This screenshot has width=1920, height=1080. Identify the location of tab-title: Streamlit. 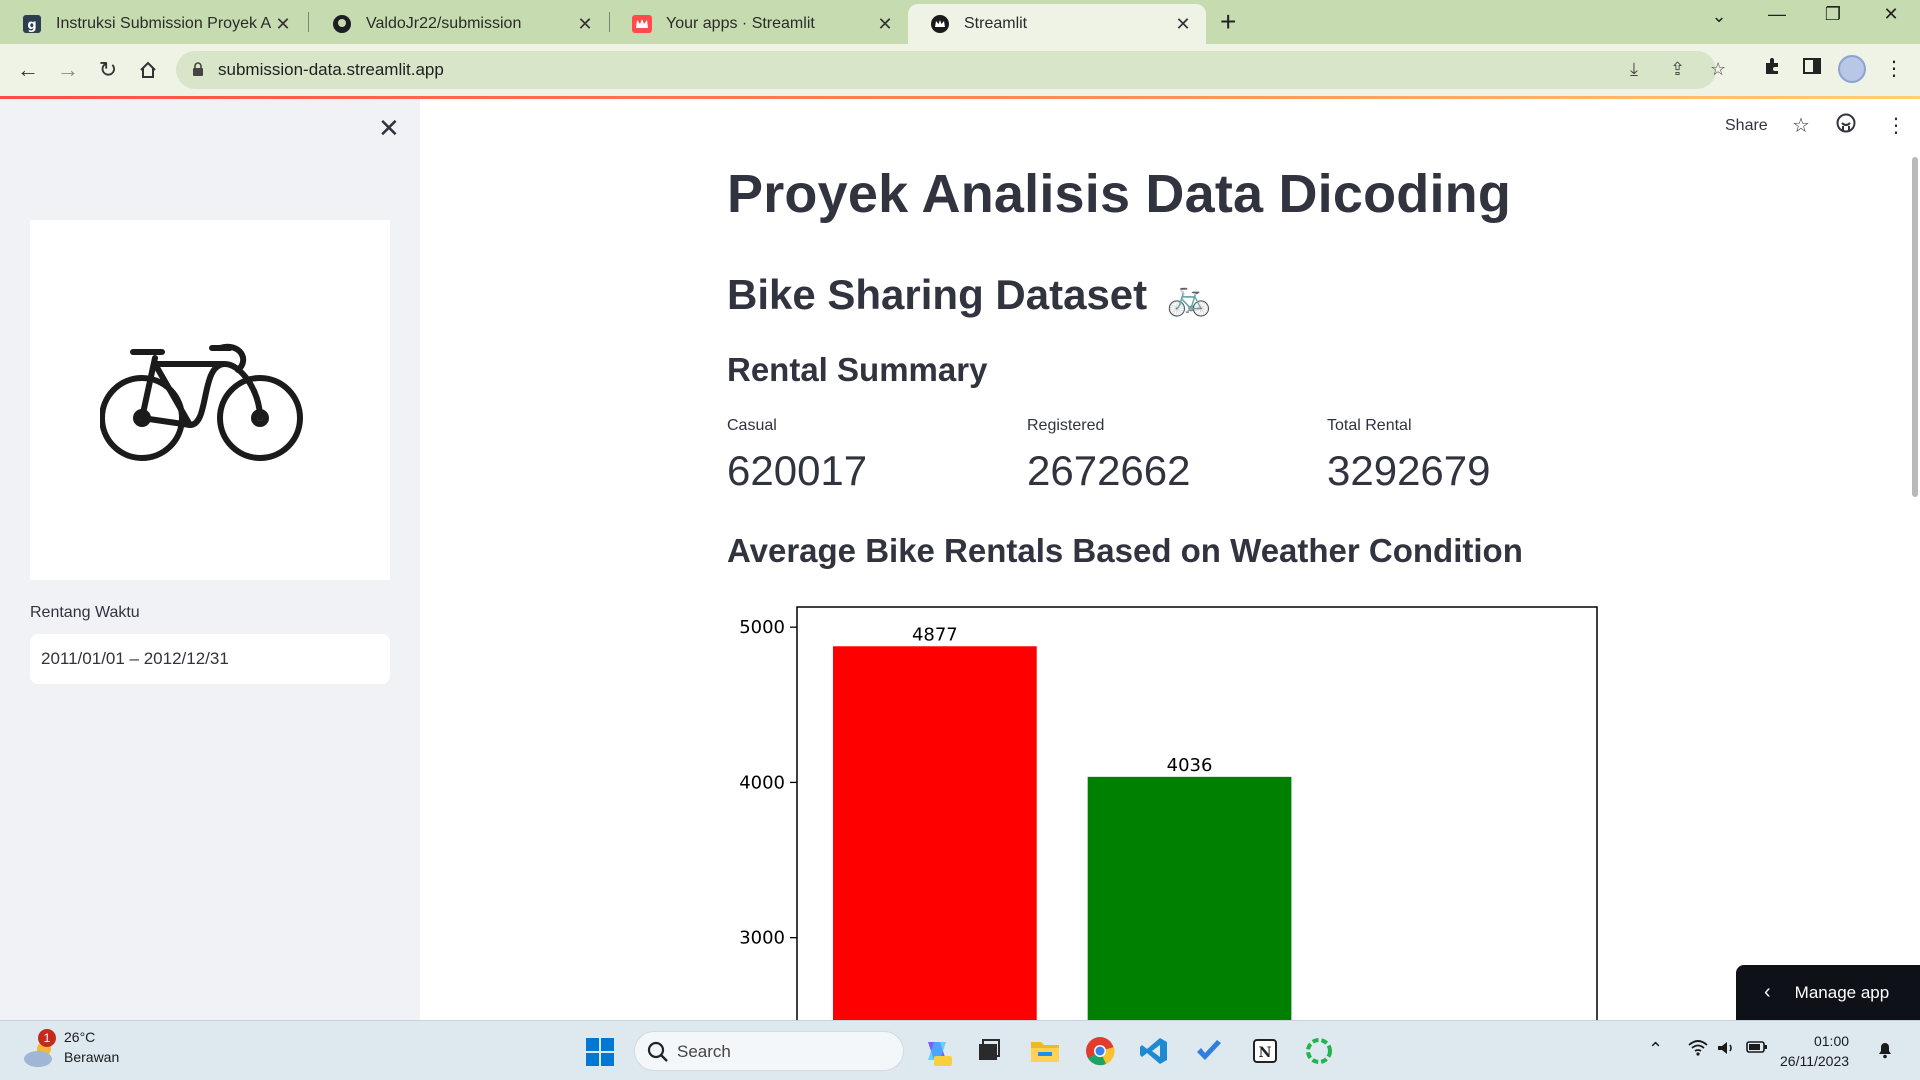
(996, 23).